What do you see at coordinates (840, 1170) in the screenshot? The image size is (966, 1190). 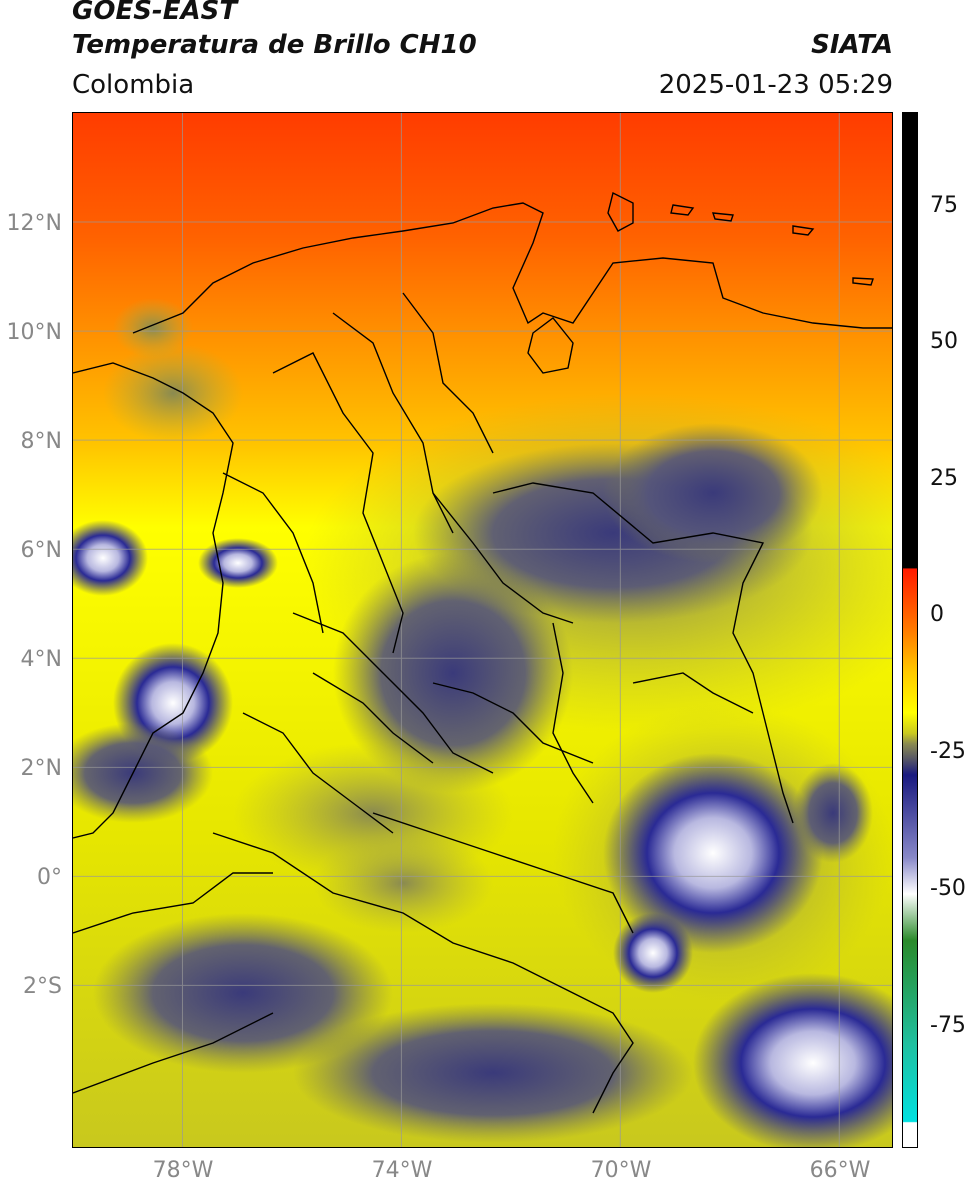 I see `lon-label-66w: 66°W` at bounding box center [840, 1170].